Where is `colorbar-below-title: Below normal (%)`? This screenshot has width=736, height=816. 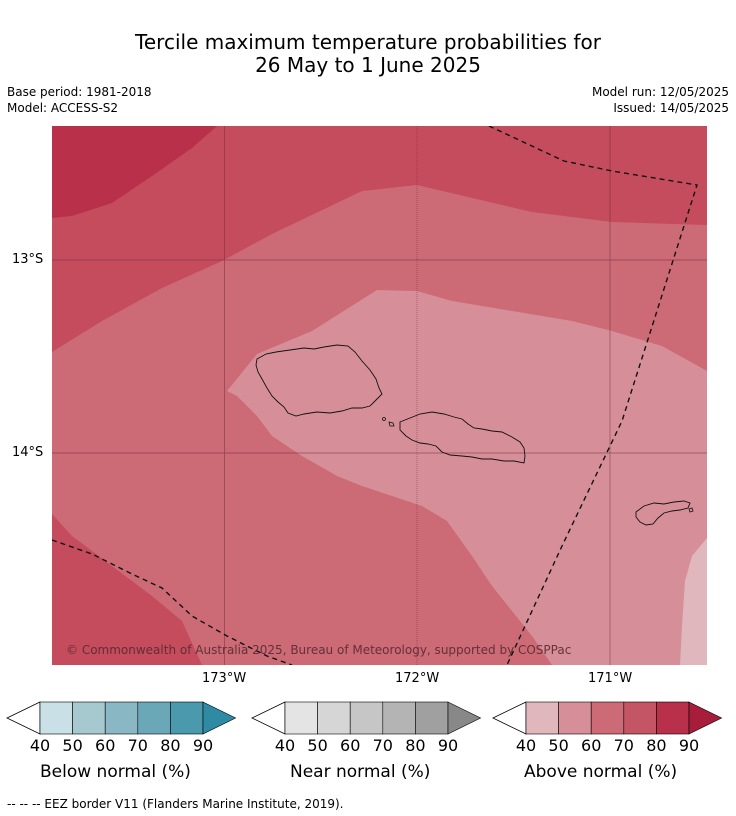
colorbar-below-title: Below normal (%) is located at coordinates (115, 772).